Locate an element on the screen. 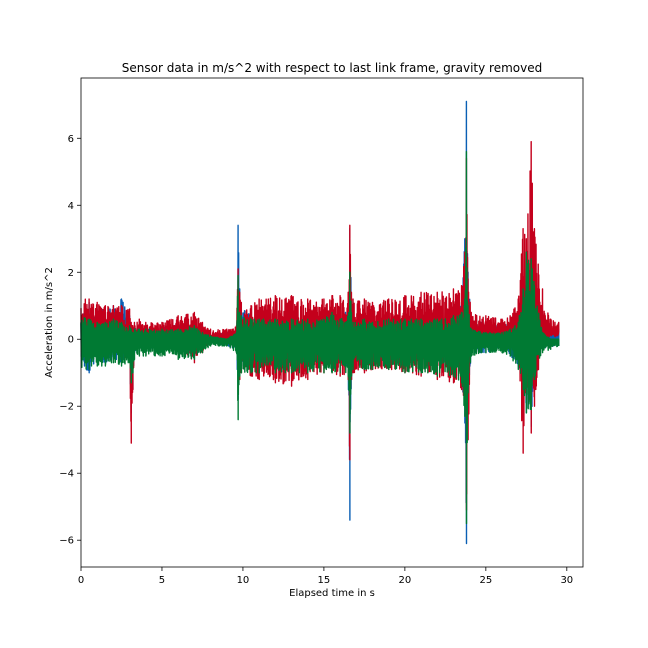  y-tick-label: 4 is located at coordinates (71, 206).